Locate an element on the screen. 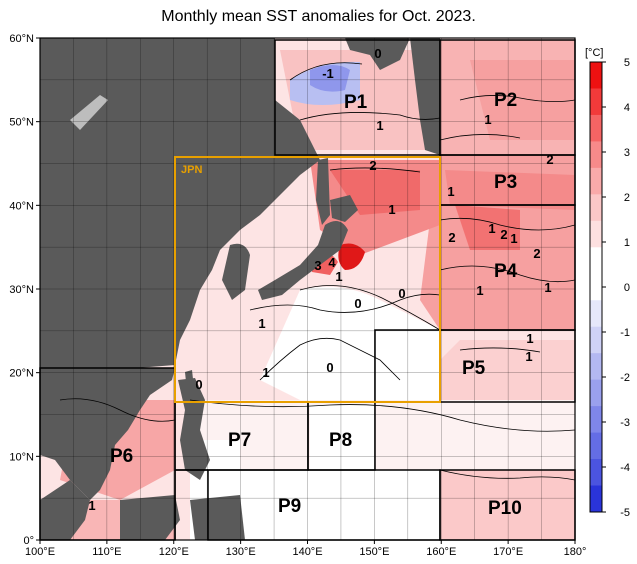 This screenshot has height=564, width=637. region-label-p6: P6 is located at coordinates (121, 456).